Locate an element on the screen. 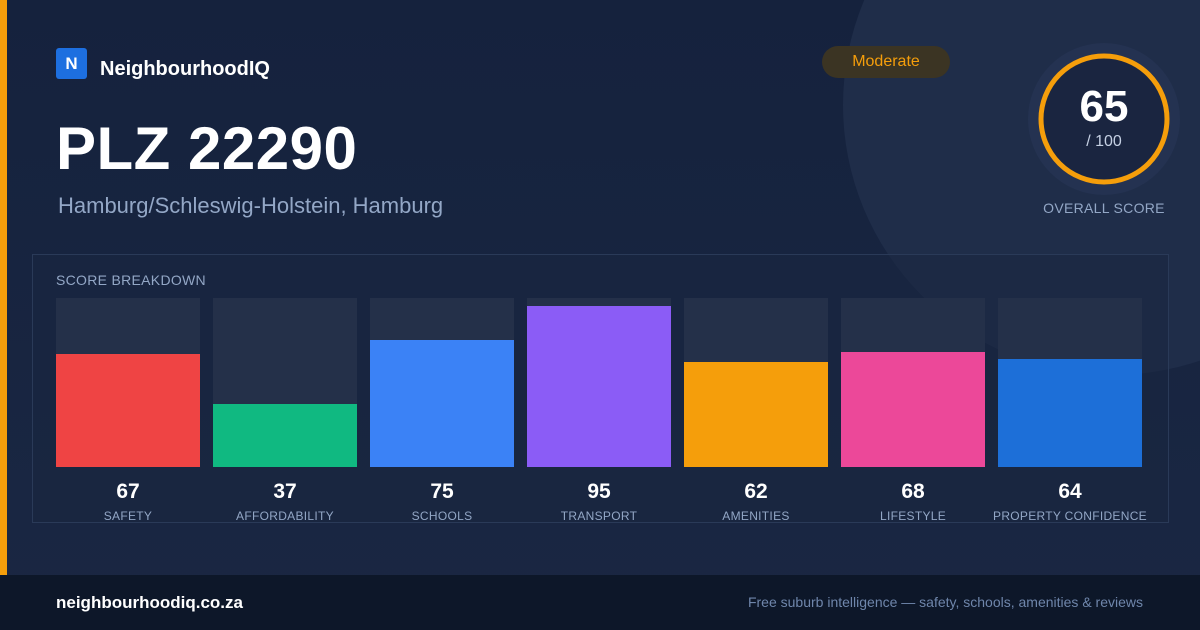 This screenshot has height=630, width=1200. rating-badge: Moderate is located at coordinates (886, 62).